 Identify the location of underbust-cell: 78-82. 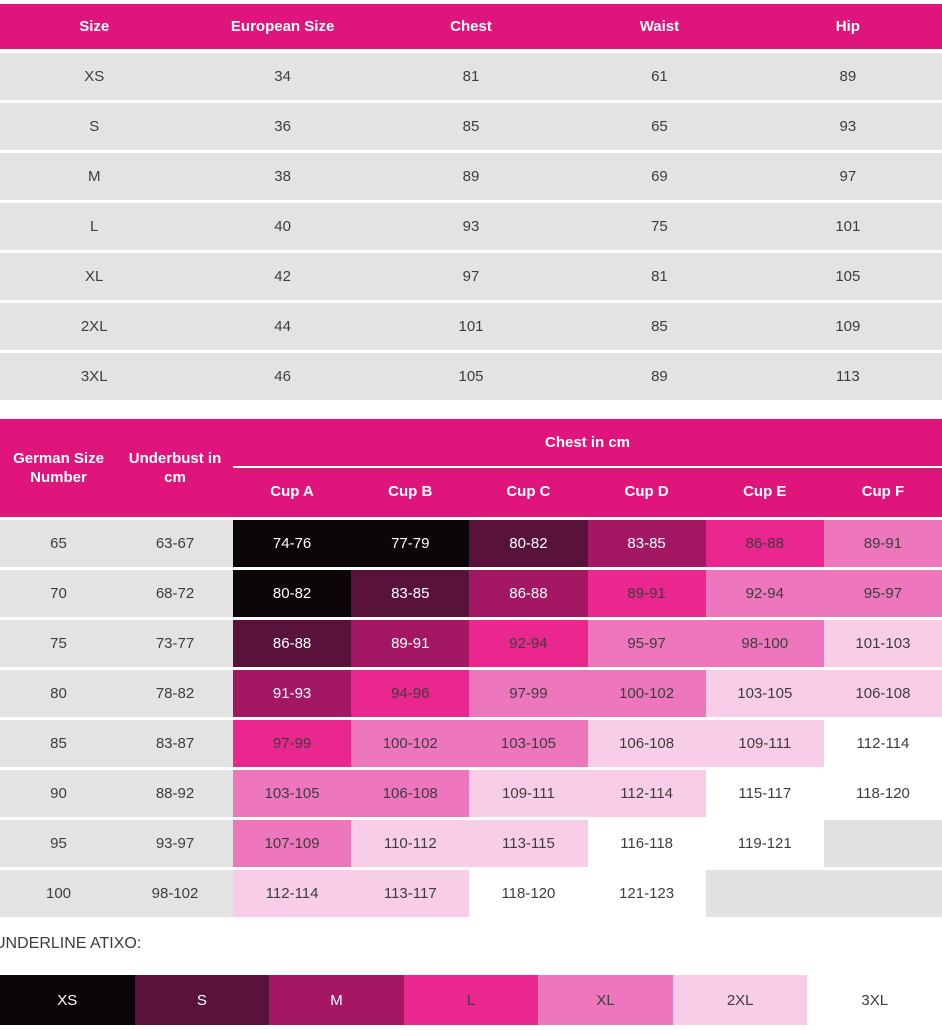
(175, 693).